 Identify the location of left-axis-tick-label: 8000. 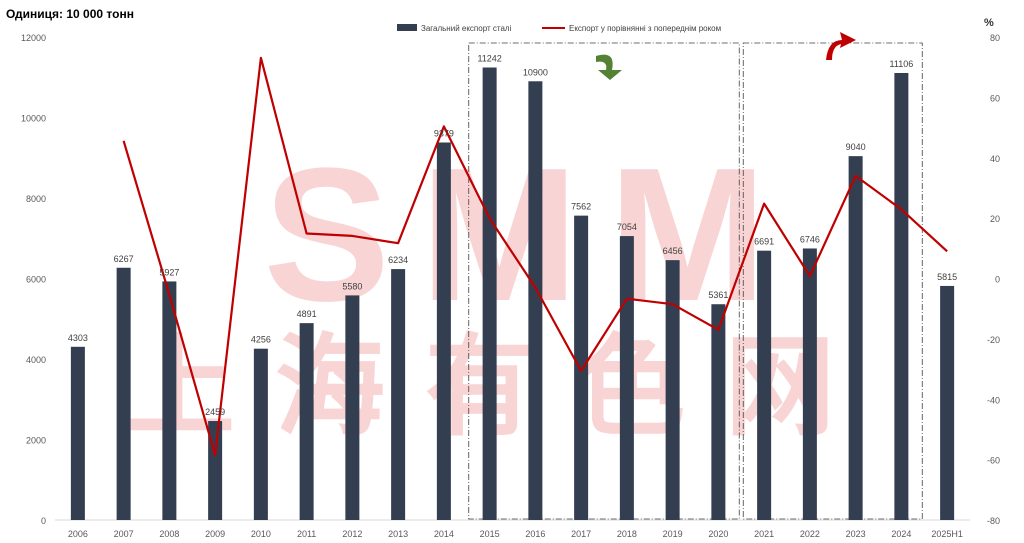
(36, 199).